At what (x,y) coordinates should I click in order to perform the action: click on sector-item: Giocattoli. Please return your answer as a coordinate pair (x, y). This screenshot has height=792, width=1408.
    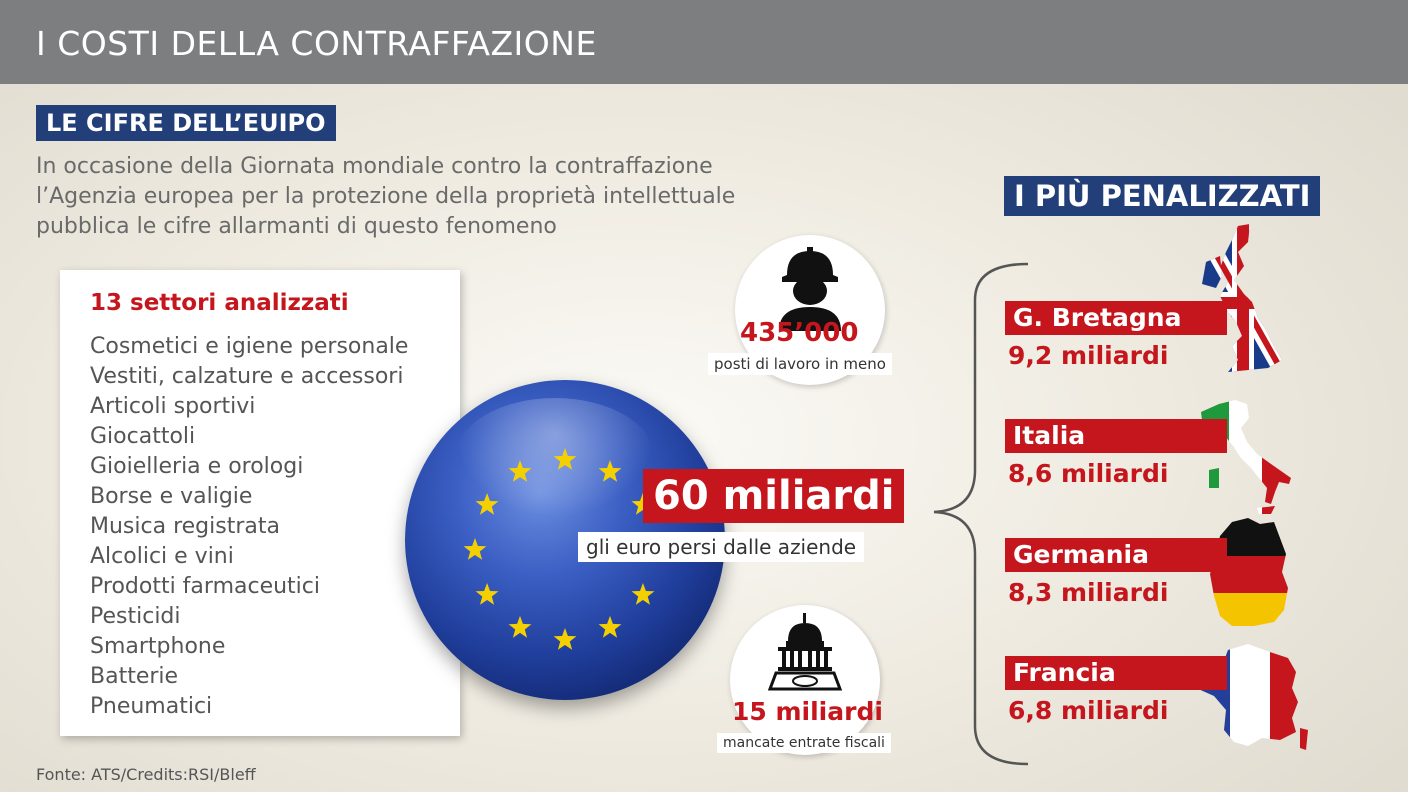
    Looking at the image, I should click on (143, 436).